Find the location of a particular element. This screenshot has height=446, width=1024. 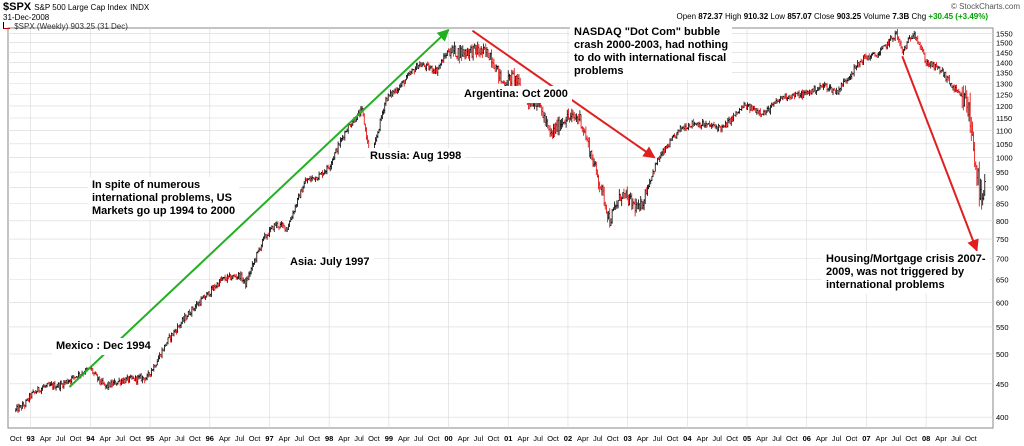

volume-label: Volume is located at coordinates (877, 16).